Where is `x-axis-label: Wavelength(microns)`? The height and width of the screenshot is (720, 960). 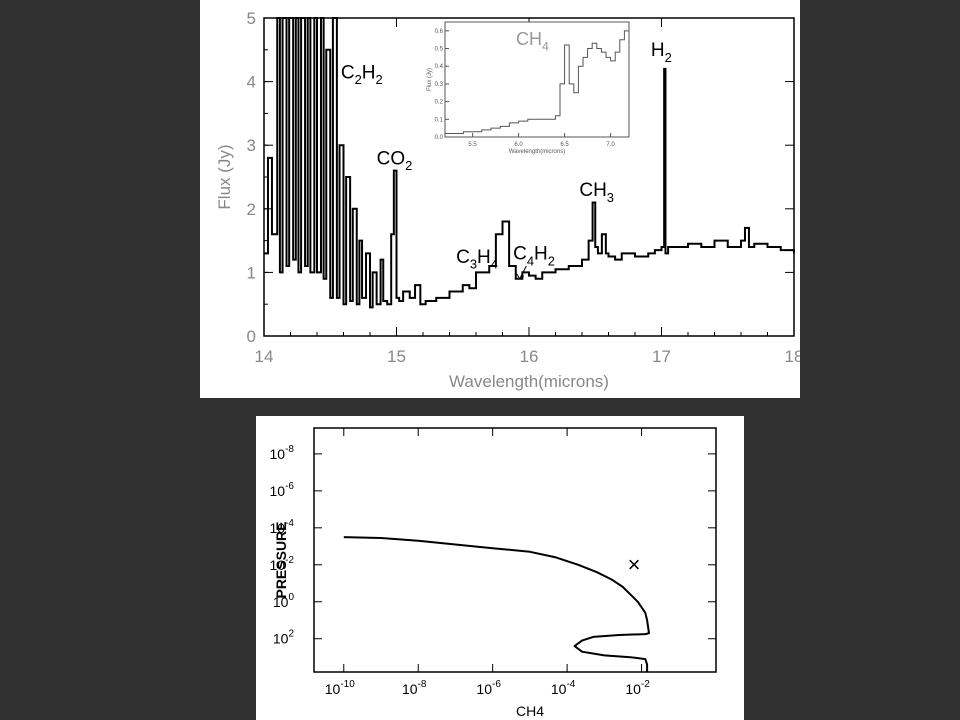 x-axis-label: Wavelength(microns) is located at coordinates (529, 381).